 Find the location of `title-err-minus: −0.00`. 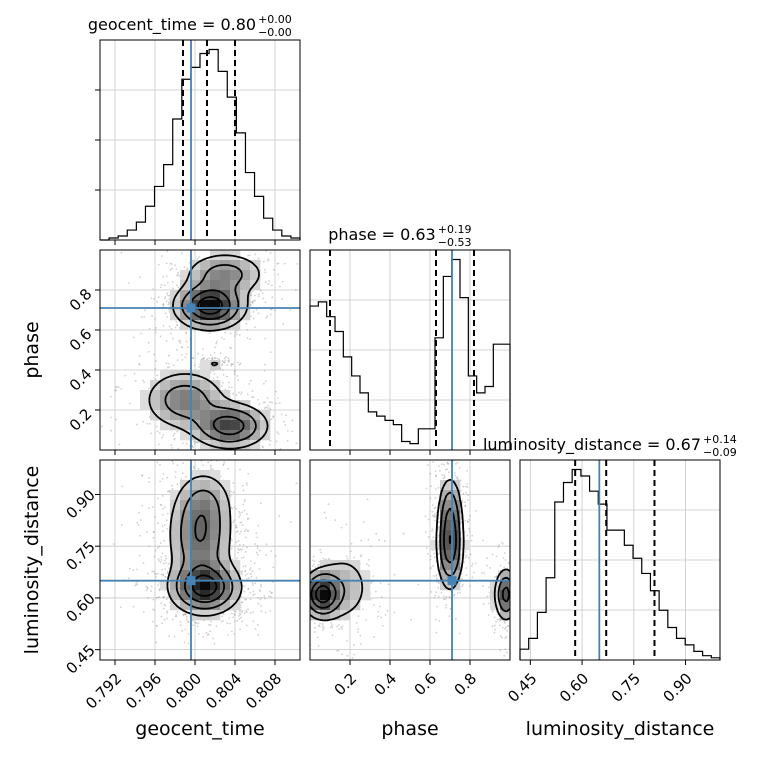

title-err-minus: −0.00 is located at coordinates (275, 32).